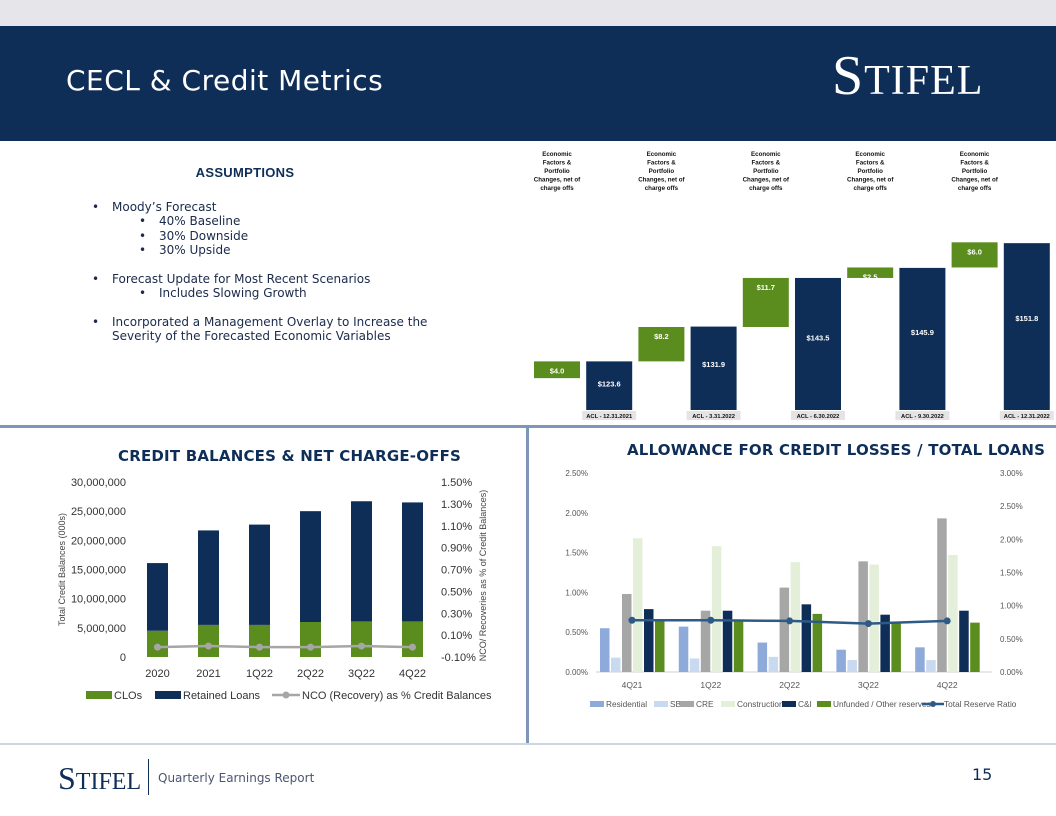 The image size is (1056, 816). I want to click on credit-ylabel: Total Credit Balances (000s), so click(62, 569).